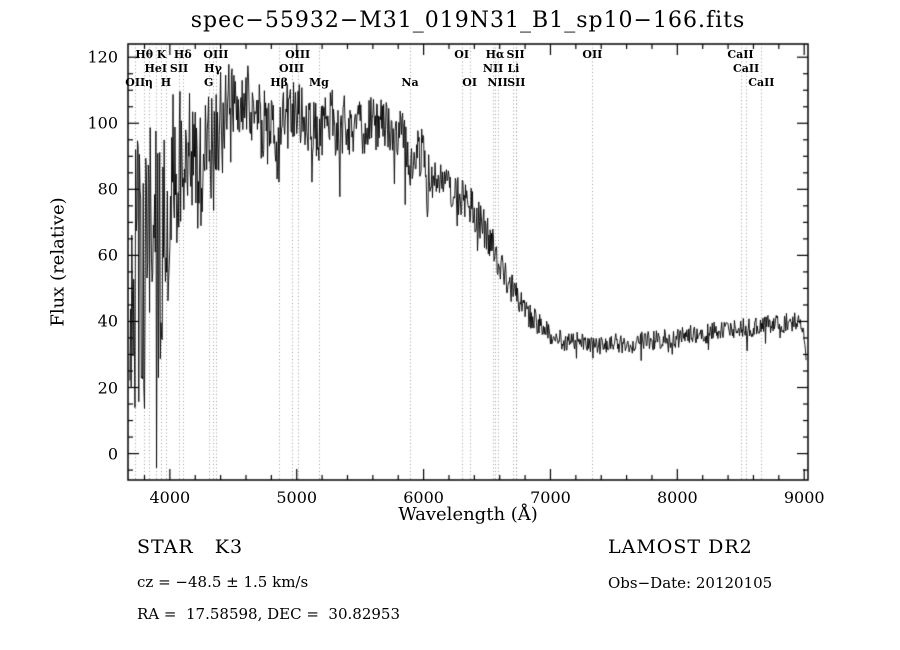 The height and width of the screenshot is (650, 900). Describe the element at coordinates (269, 614) in the screenshot. I see `ra-dec: RA = 17.58598, DEC = 30.82953` at that location.